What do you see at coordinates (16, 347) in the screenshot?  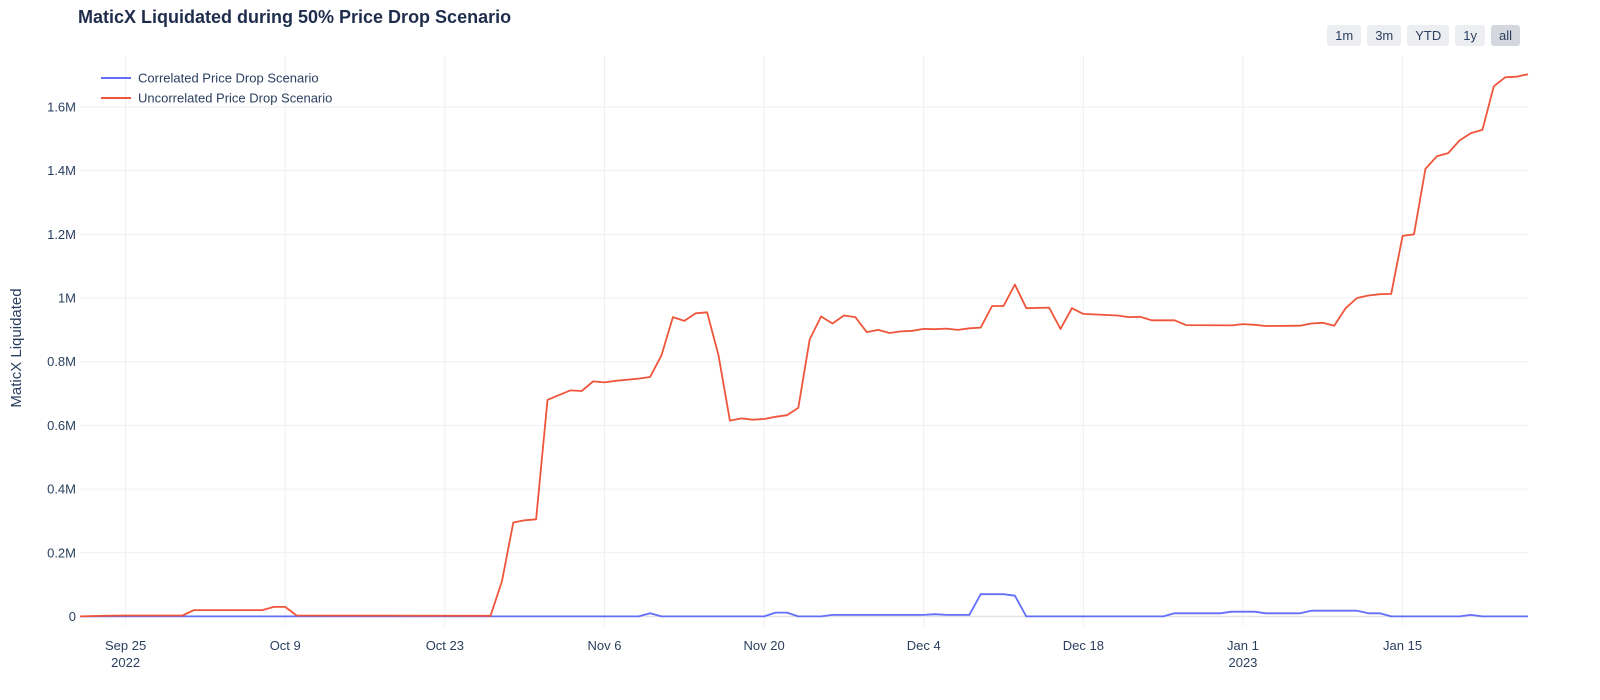 I see `y-axis-title: MaticX Liquidated` at bounding box center [16, 347].